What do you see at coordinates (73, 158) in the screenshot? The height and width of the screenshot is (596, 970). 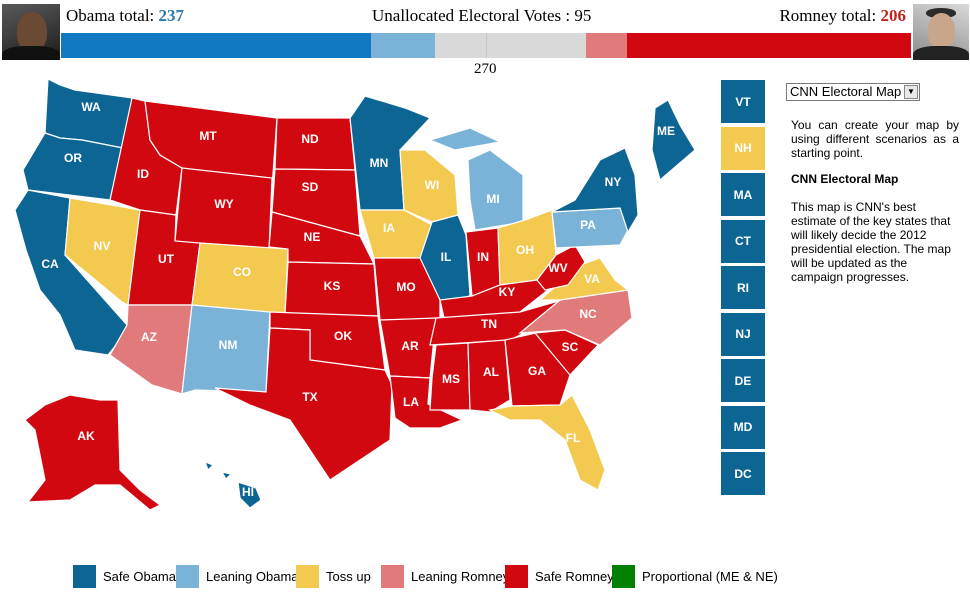 I see `state-label-or: OR` at bounding box center [73, 158].